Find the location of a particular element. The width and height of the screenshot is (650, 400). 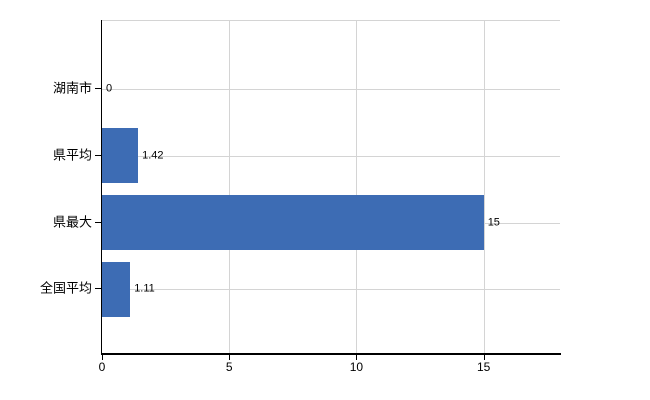

y-axis-line is located at coordinates (101, 187).